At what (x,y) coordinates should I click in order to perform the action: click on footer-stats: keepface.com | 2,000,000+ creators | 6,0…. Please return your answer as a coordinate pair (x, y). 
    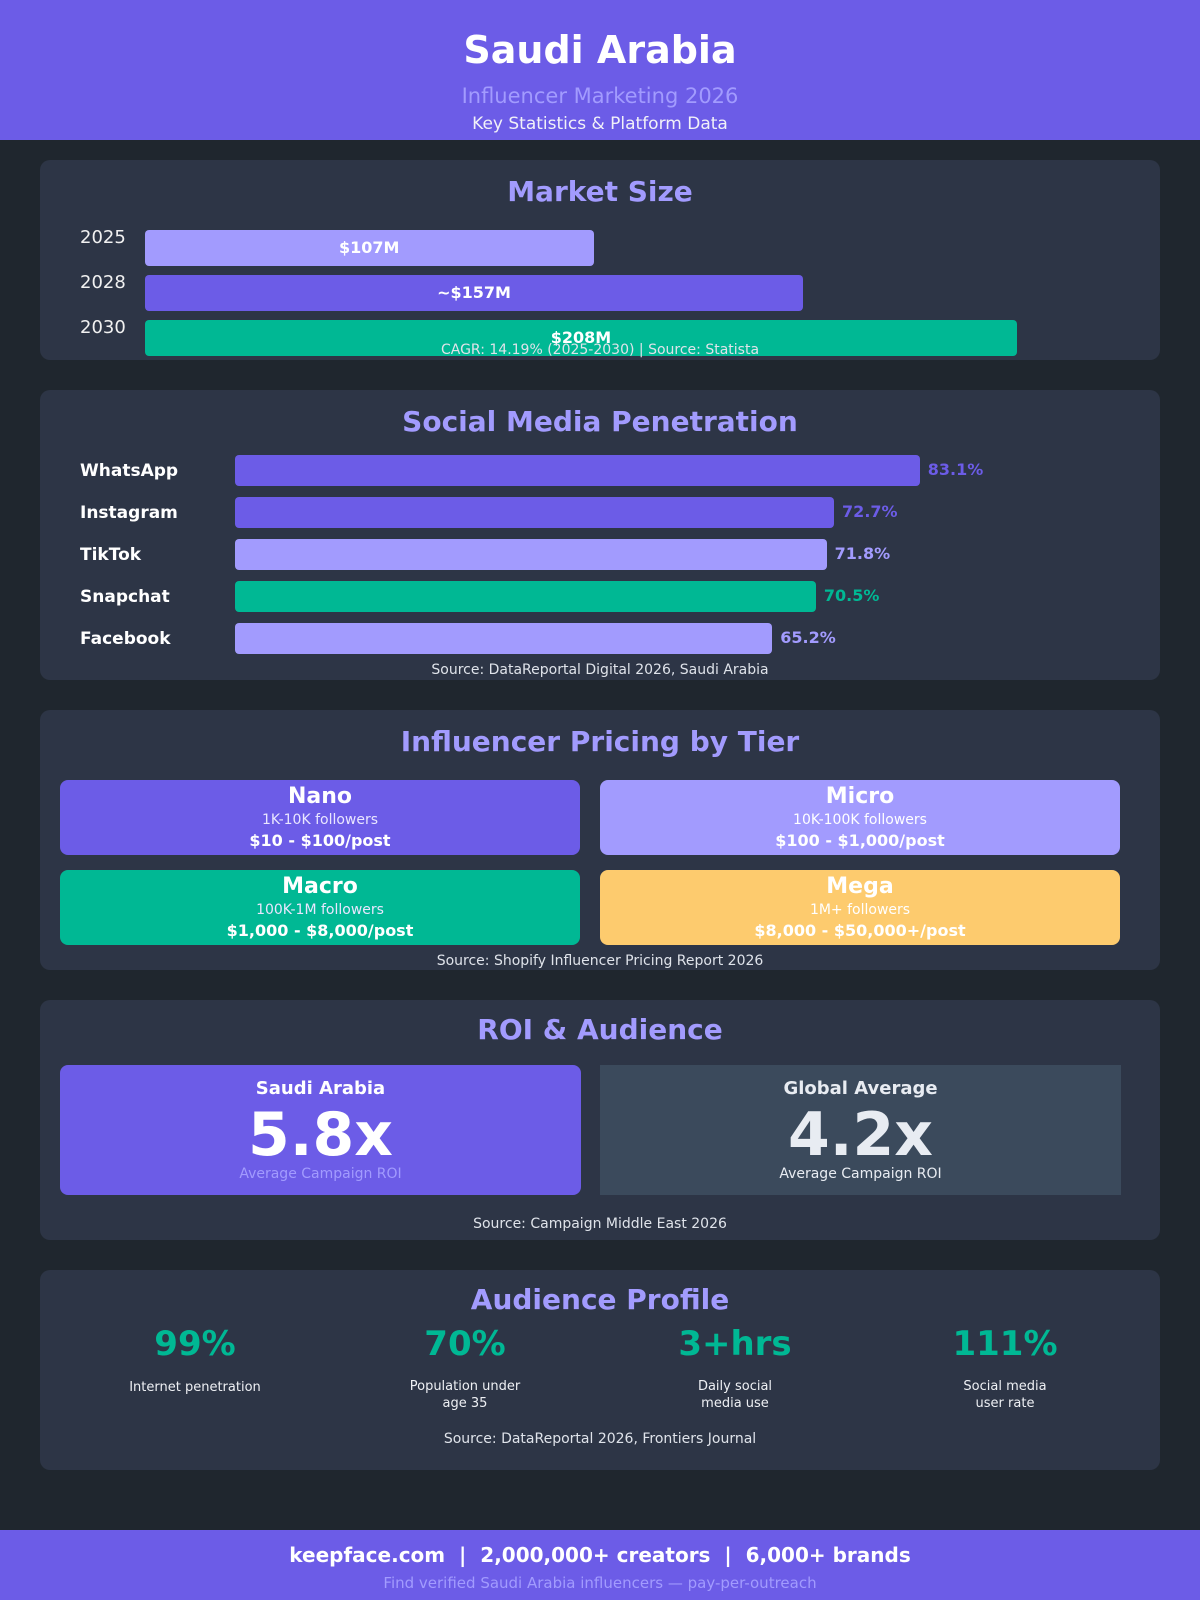
    Looking at the image, I should click on (600, 1555).